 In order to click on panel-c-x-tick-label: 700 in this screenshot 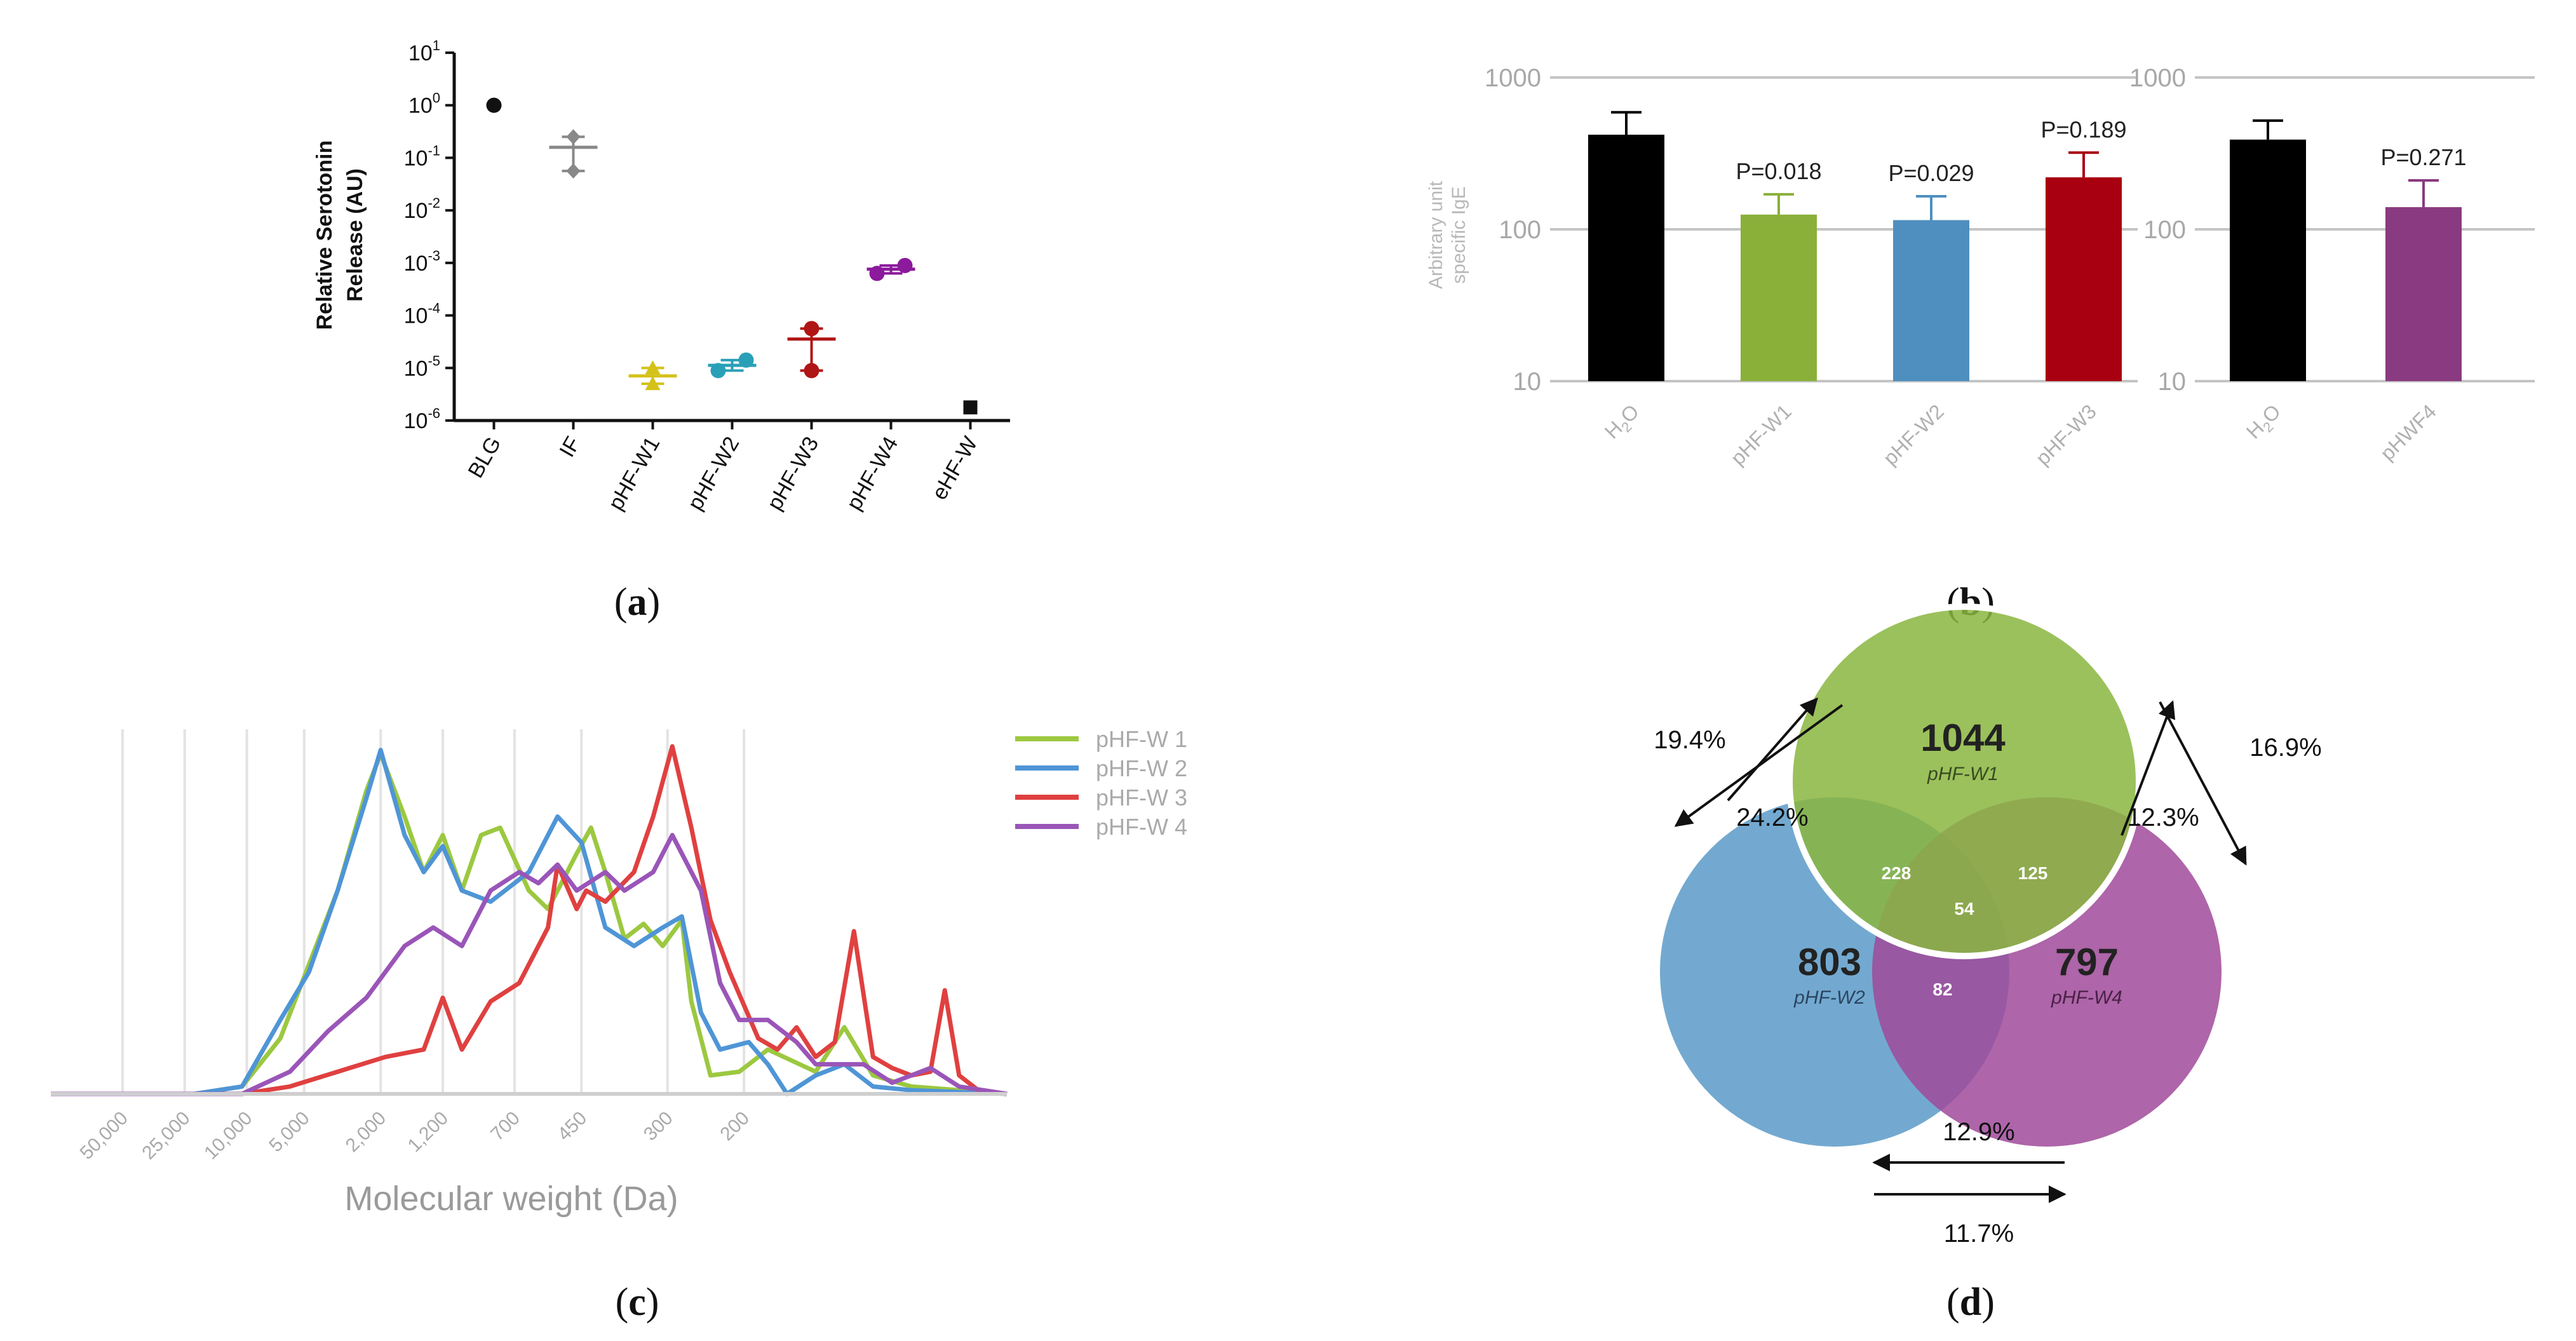, I will do `click(505, 1126)`.